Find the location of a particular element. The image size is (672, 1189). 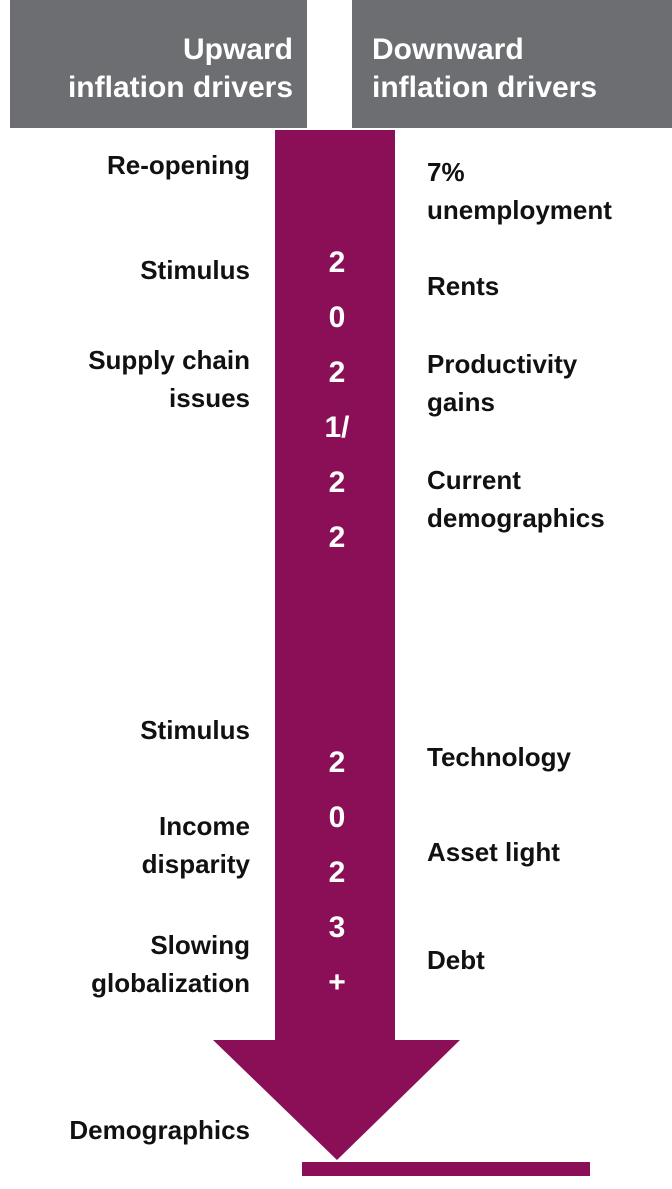

driver-line: disparity is located at coordinates (195, 864).